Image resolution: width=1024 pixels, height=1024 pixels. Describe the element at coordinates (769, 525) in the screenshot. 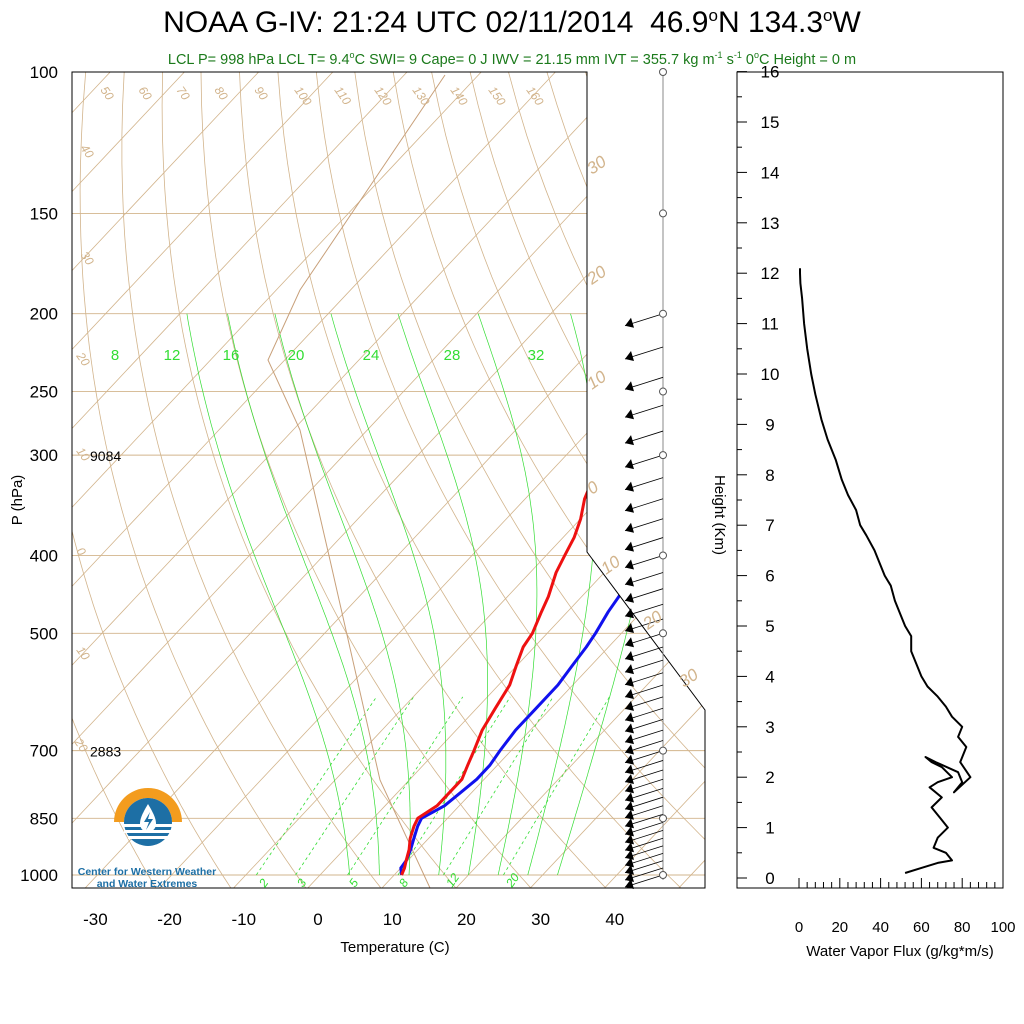

I see `height-tick-label: 7` at that location.